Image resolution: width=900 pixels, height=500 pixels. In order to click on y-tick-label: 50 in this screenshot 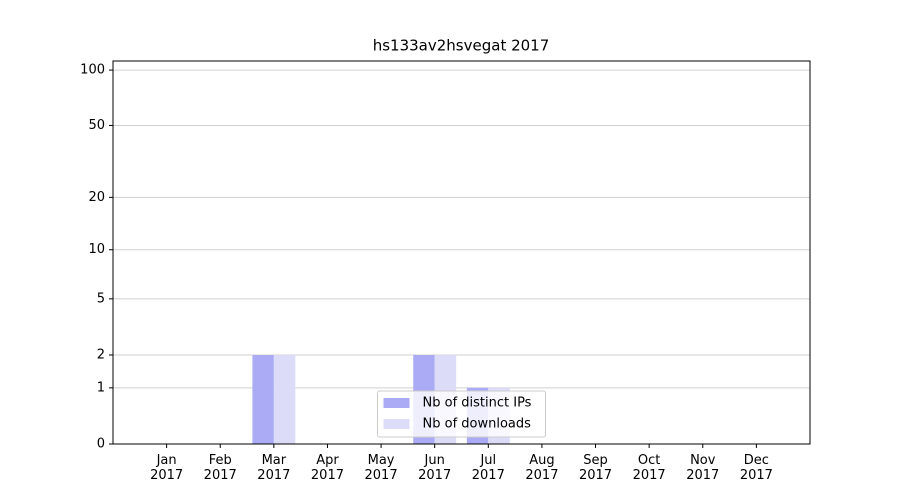, I will do `click(96, 125)`.